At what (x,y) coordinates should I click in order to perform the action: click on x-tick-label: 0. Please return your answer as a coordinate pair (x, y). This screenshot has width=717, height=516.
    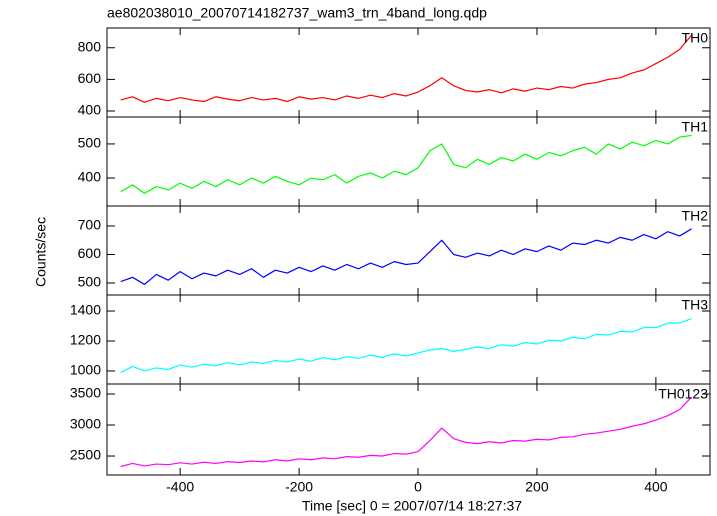
    Looking at the image, I should click on (418, 487).